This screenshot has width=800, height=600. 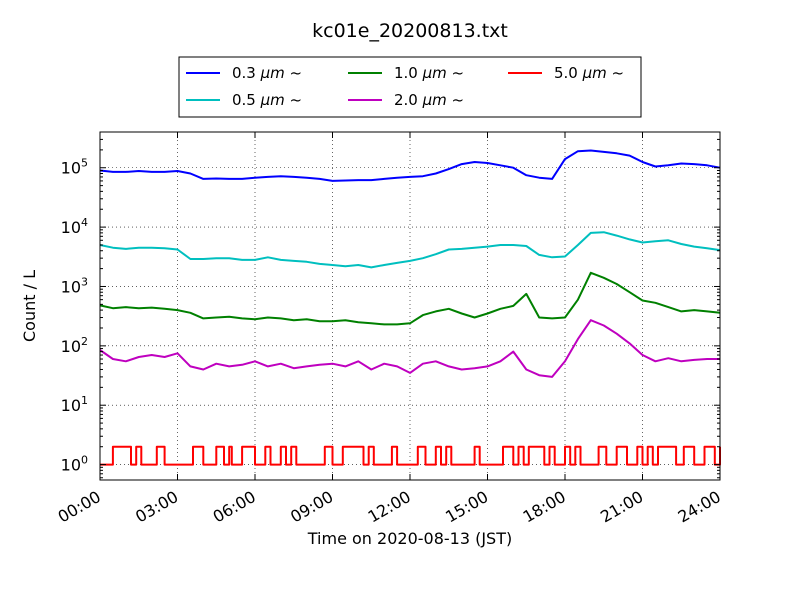 What do you see at coordinates (589, 73) in the screenshot?
I see `legend-entry: 5.0 μm ~` at bounding box center [589, 73].